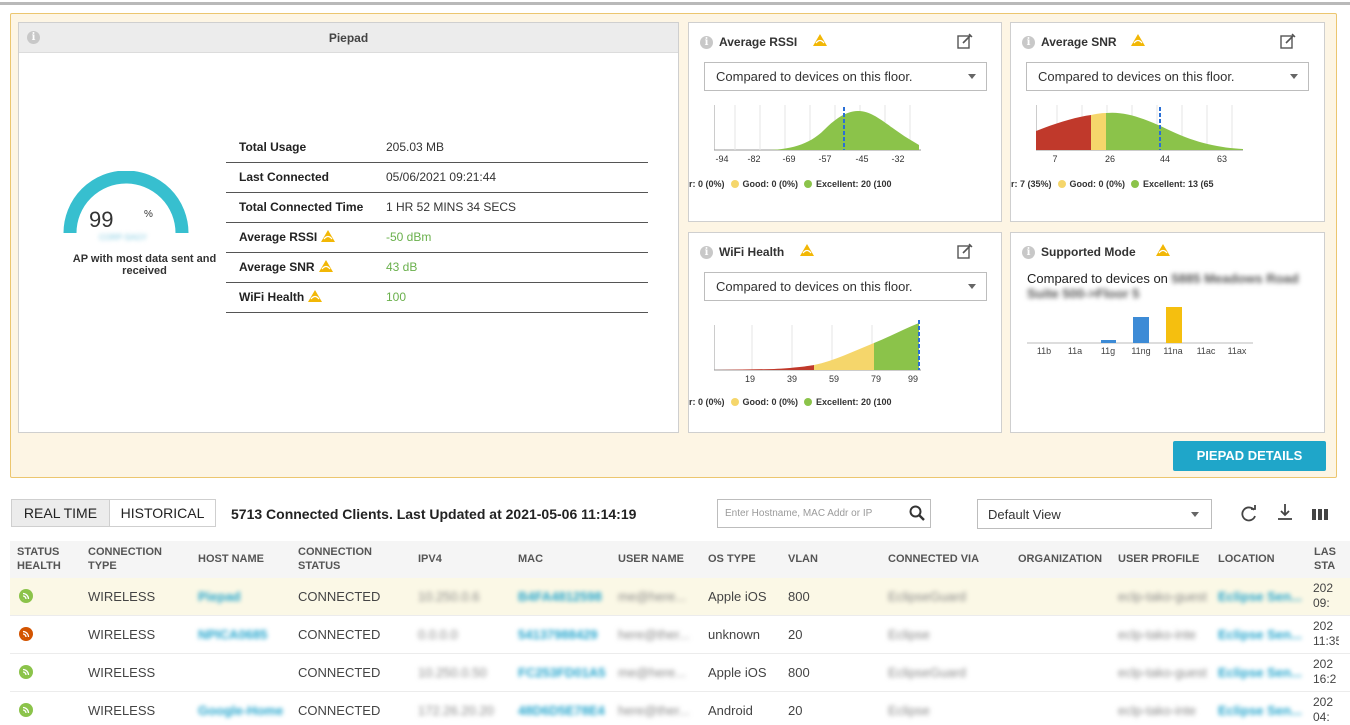  I want to click on col-user-profile: USER PROFILE, so click(1159, 559).